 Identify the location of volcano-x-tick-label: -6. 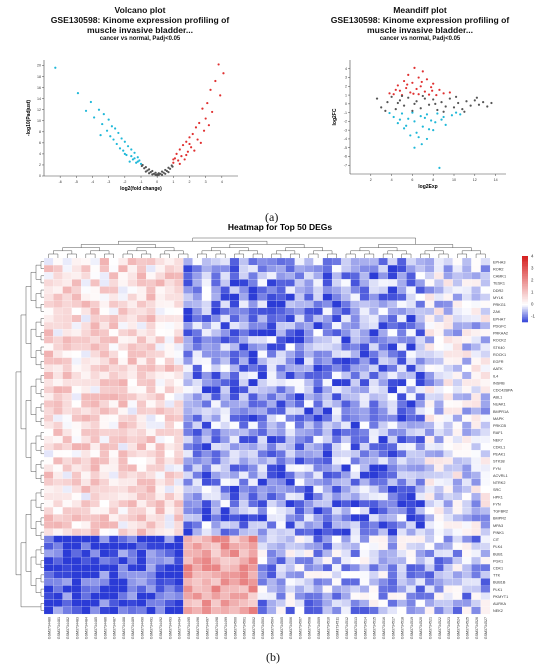
(60, 182).